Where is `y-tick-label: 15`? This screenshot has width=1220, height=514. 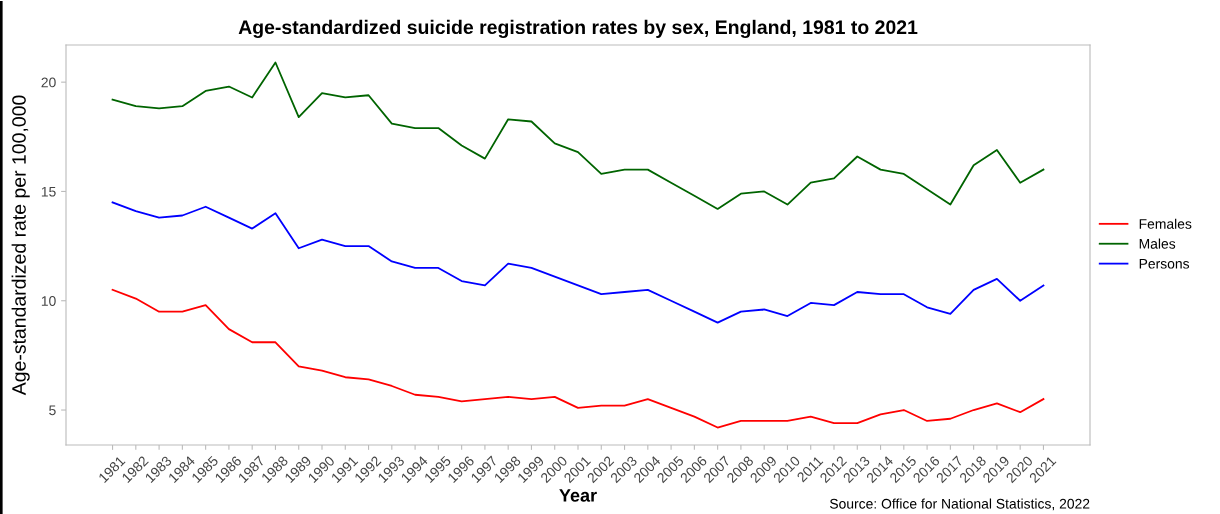 y-tick-label: 15 is located at coordinates (48, 191).